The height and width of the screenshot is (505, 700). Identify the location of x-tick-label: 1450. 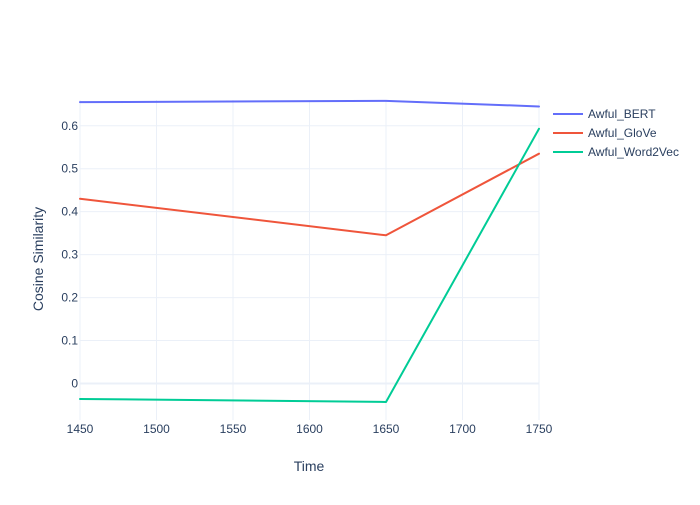
(80, 429).